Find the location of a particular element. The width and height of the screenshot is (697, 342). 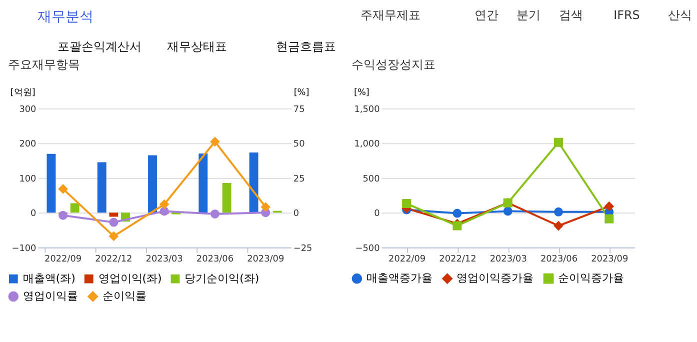

chart-title: 수익성장성지표 is located at coordinates (393, 65).